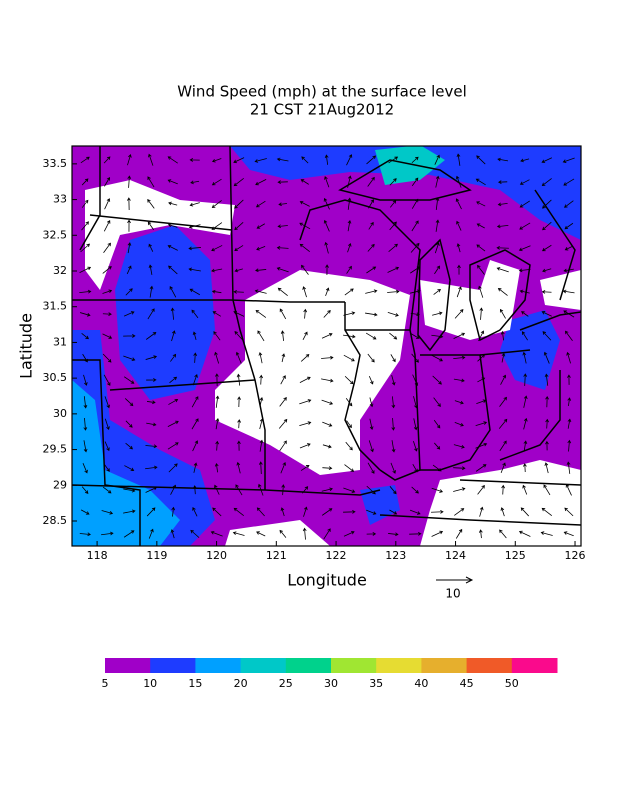 The width and height of the screenshot is (618, 800). I want to click on y-tick-label: 29.5, so click(55, 449).